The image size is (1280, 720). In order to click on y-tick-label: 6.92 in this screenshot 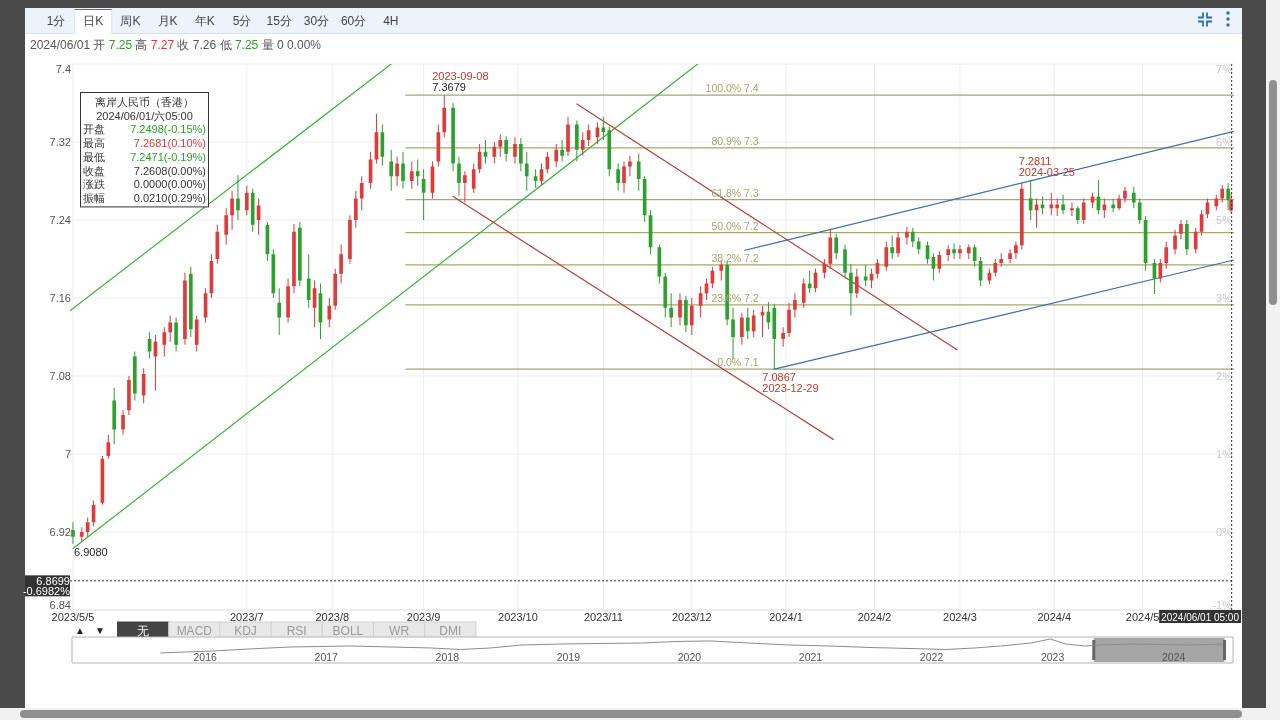, I will do `click(60, 532)`.